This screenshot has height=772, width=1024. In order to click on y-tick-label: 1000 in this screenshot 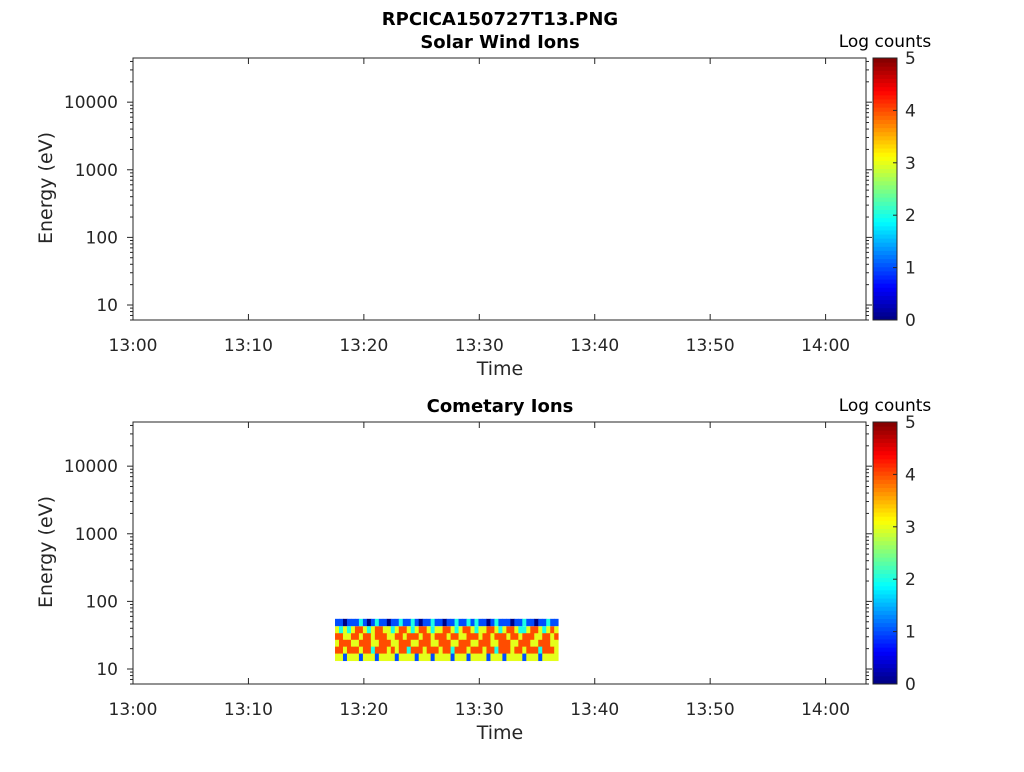, I will do `click(96, 535)`.